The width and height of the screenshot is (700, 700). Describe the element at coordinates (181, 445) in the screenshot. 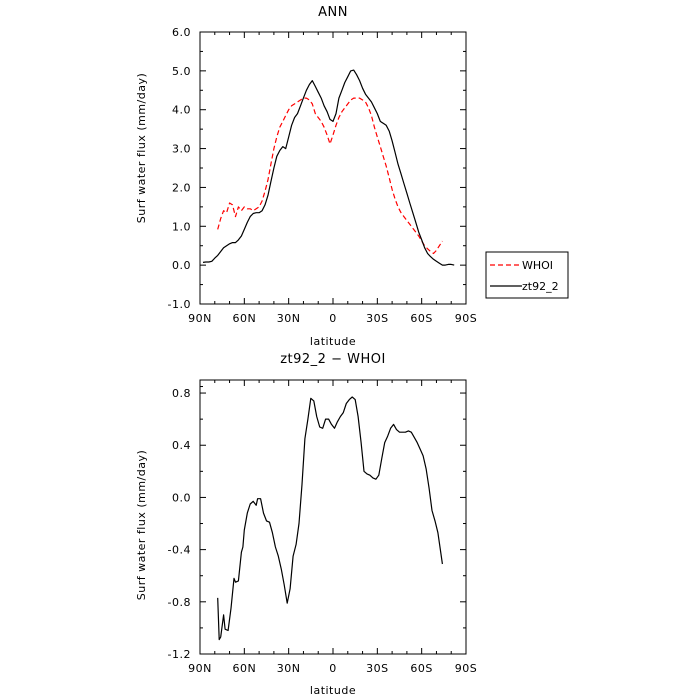

I see `y-tick-label: 0.4` at that location.